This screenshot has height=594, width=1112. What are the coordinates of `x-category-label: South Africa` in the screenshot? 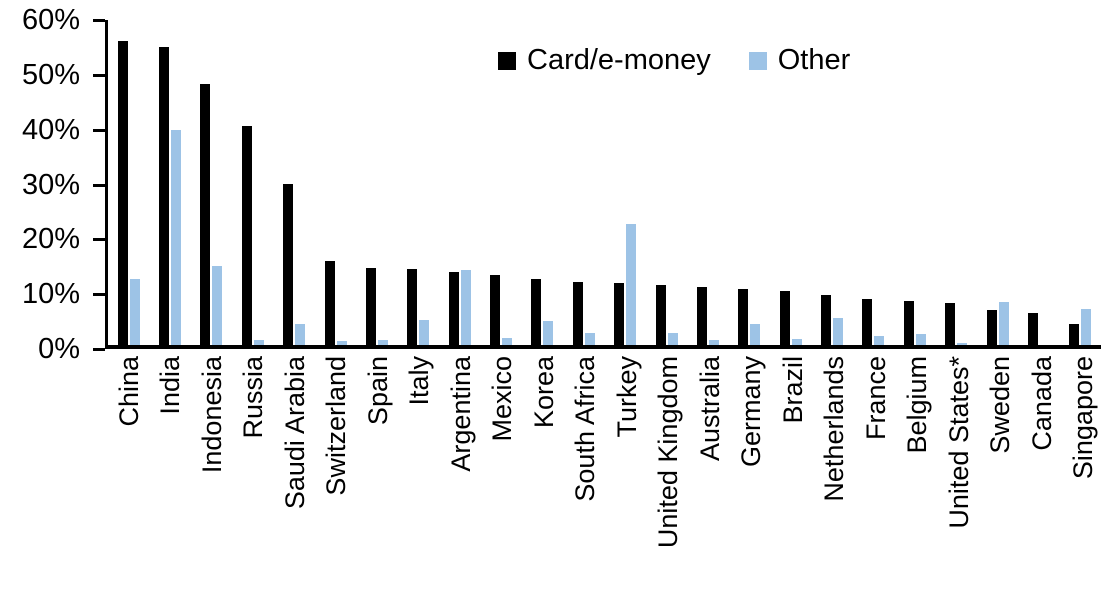 It's located at (585, 429).